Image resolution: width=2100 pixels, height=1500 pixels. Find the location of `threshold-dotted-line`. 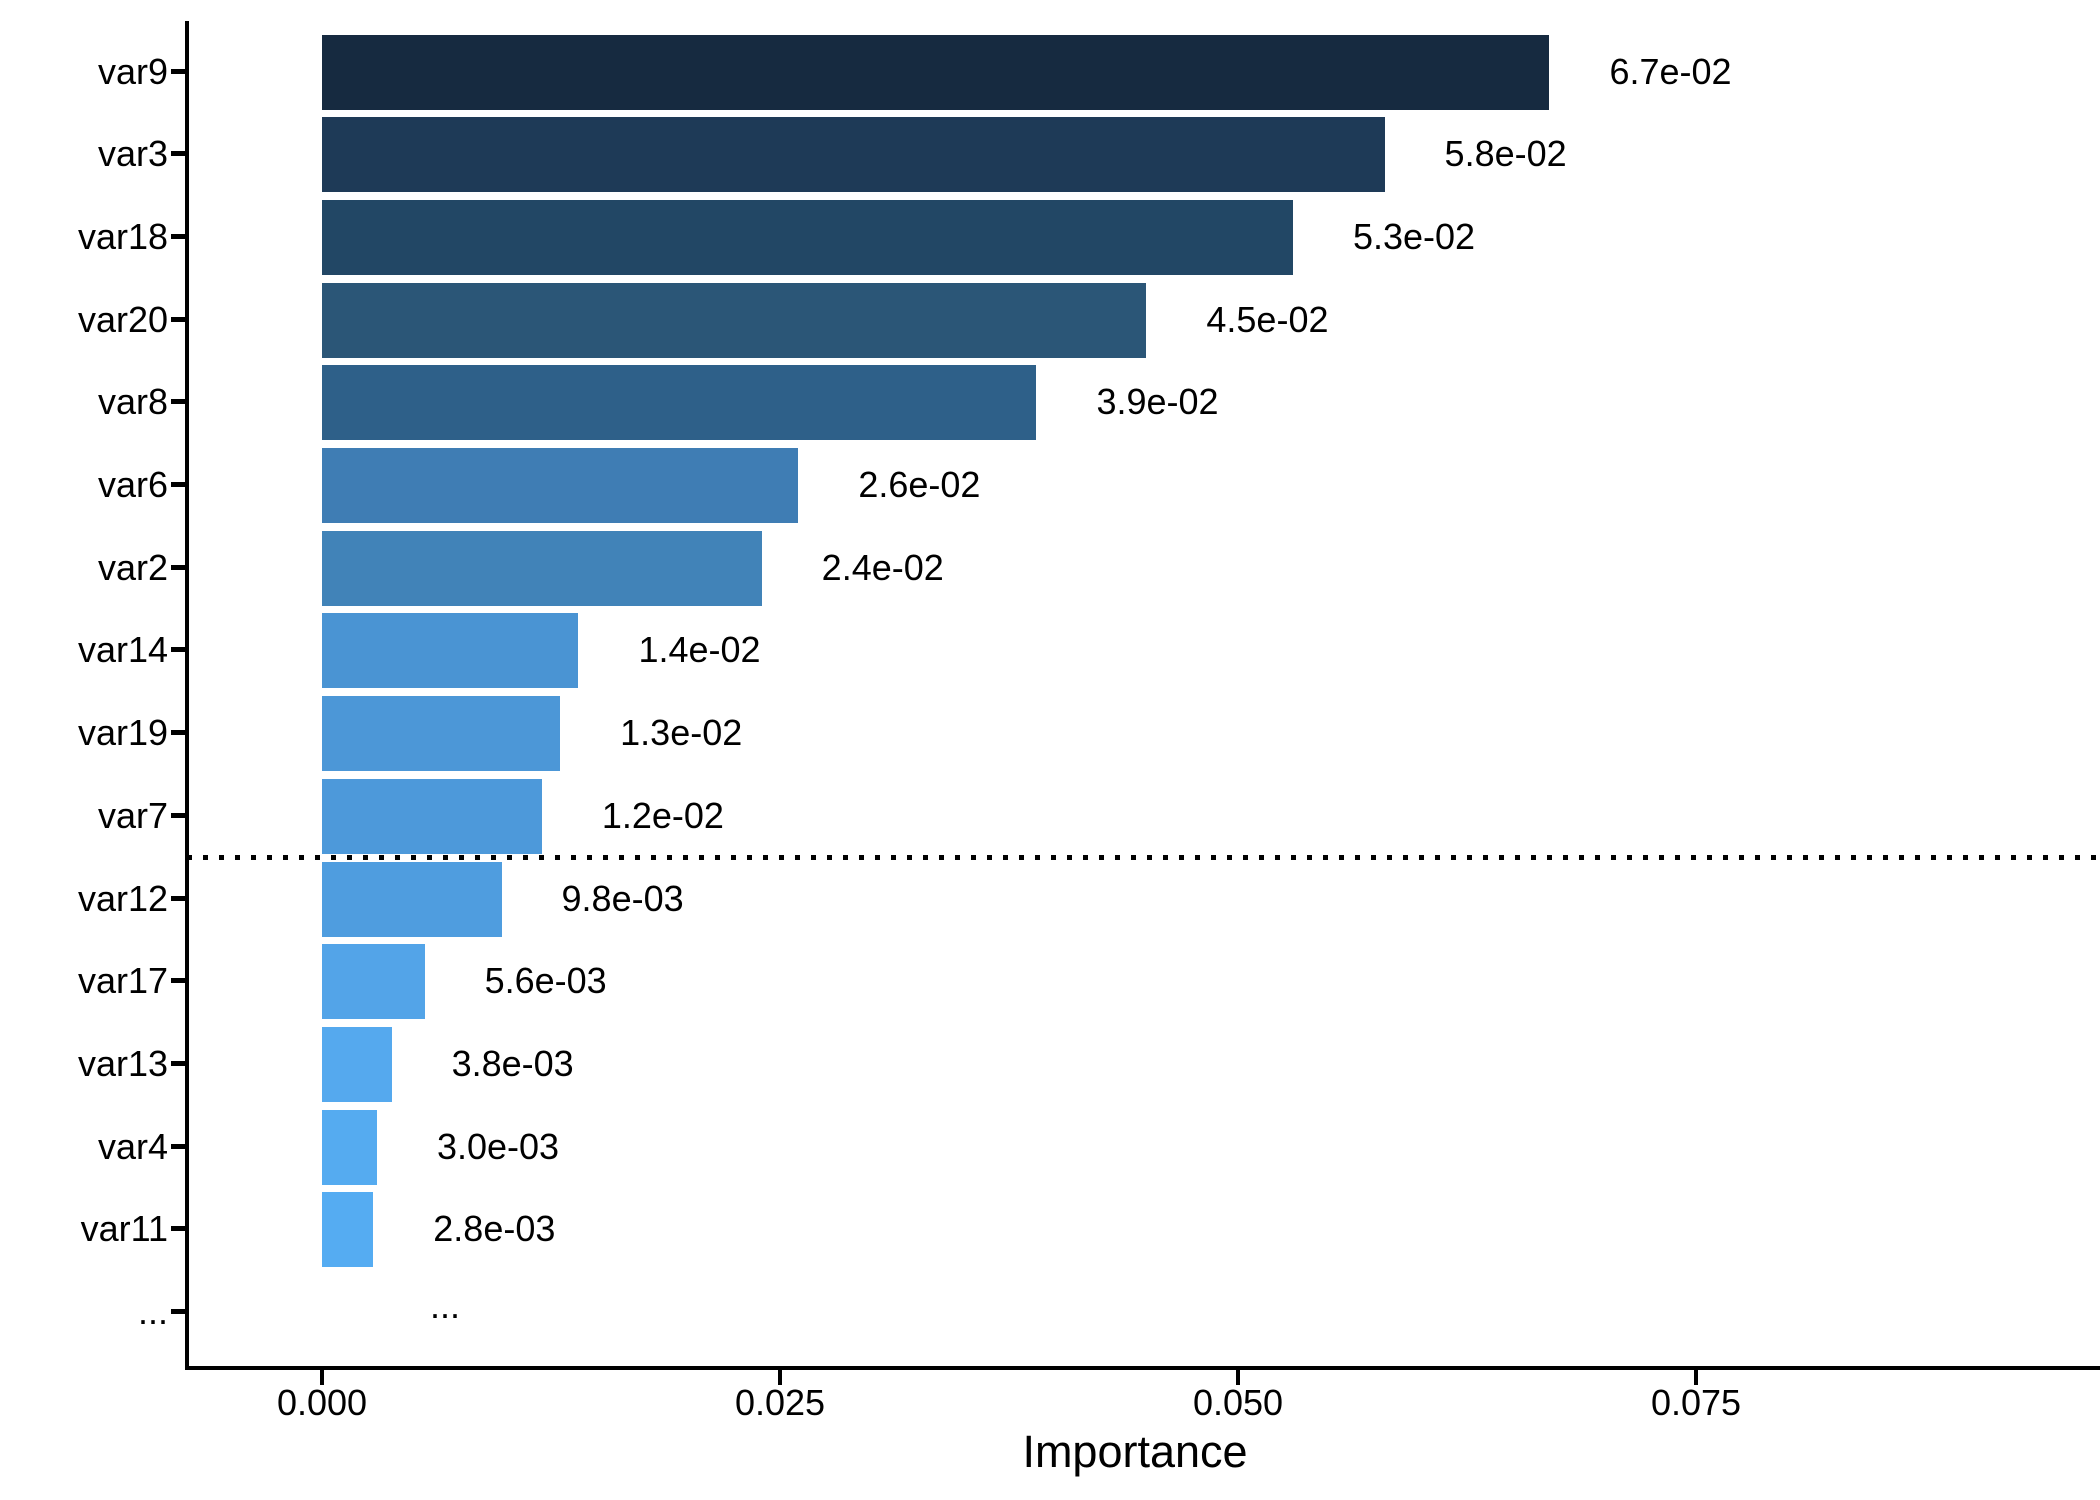

threshold-dotted-line is located at coordinates (1143, 857).